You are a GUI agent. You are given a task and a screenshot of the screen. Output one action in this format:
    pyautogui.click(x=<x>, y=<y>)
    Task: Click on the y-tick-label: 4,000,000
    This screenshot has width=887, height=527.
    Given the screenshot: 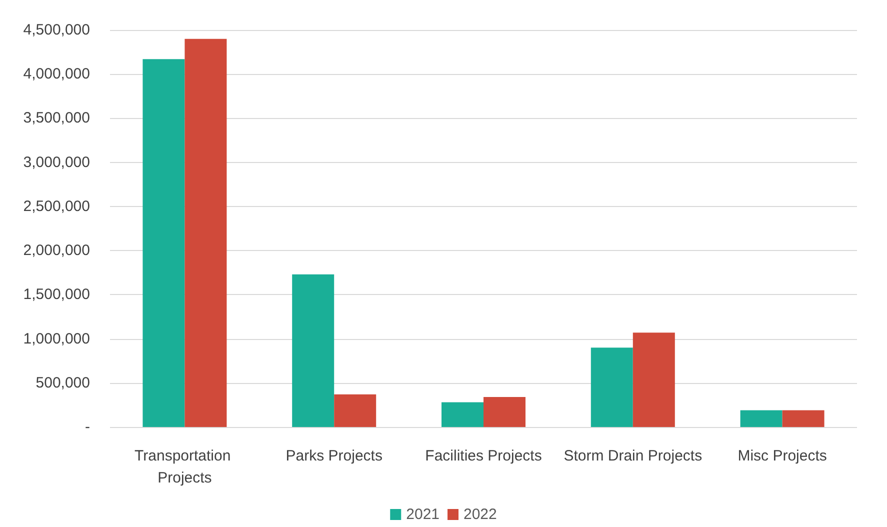 What is the action you would take?
    pyautogui.click(x=56, y=74)
    